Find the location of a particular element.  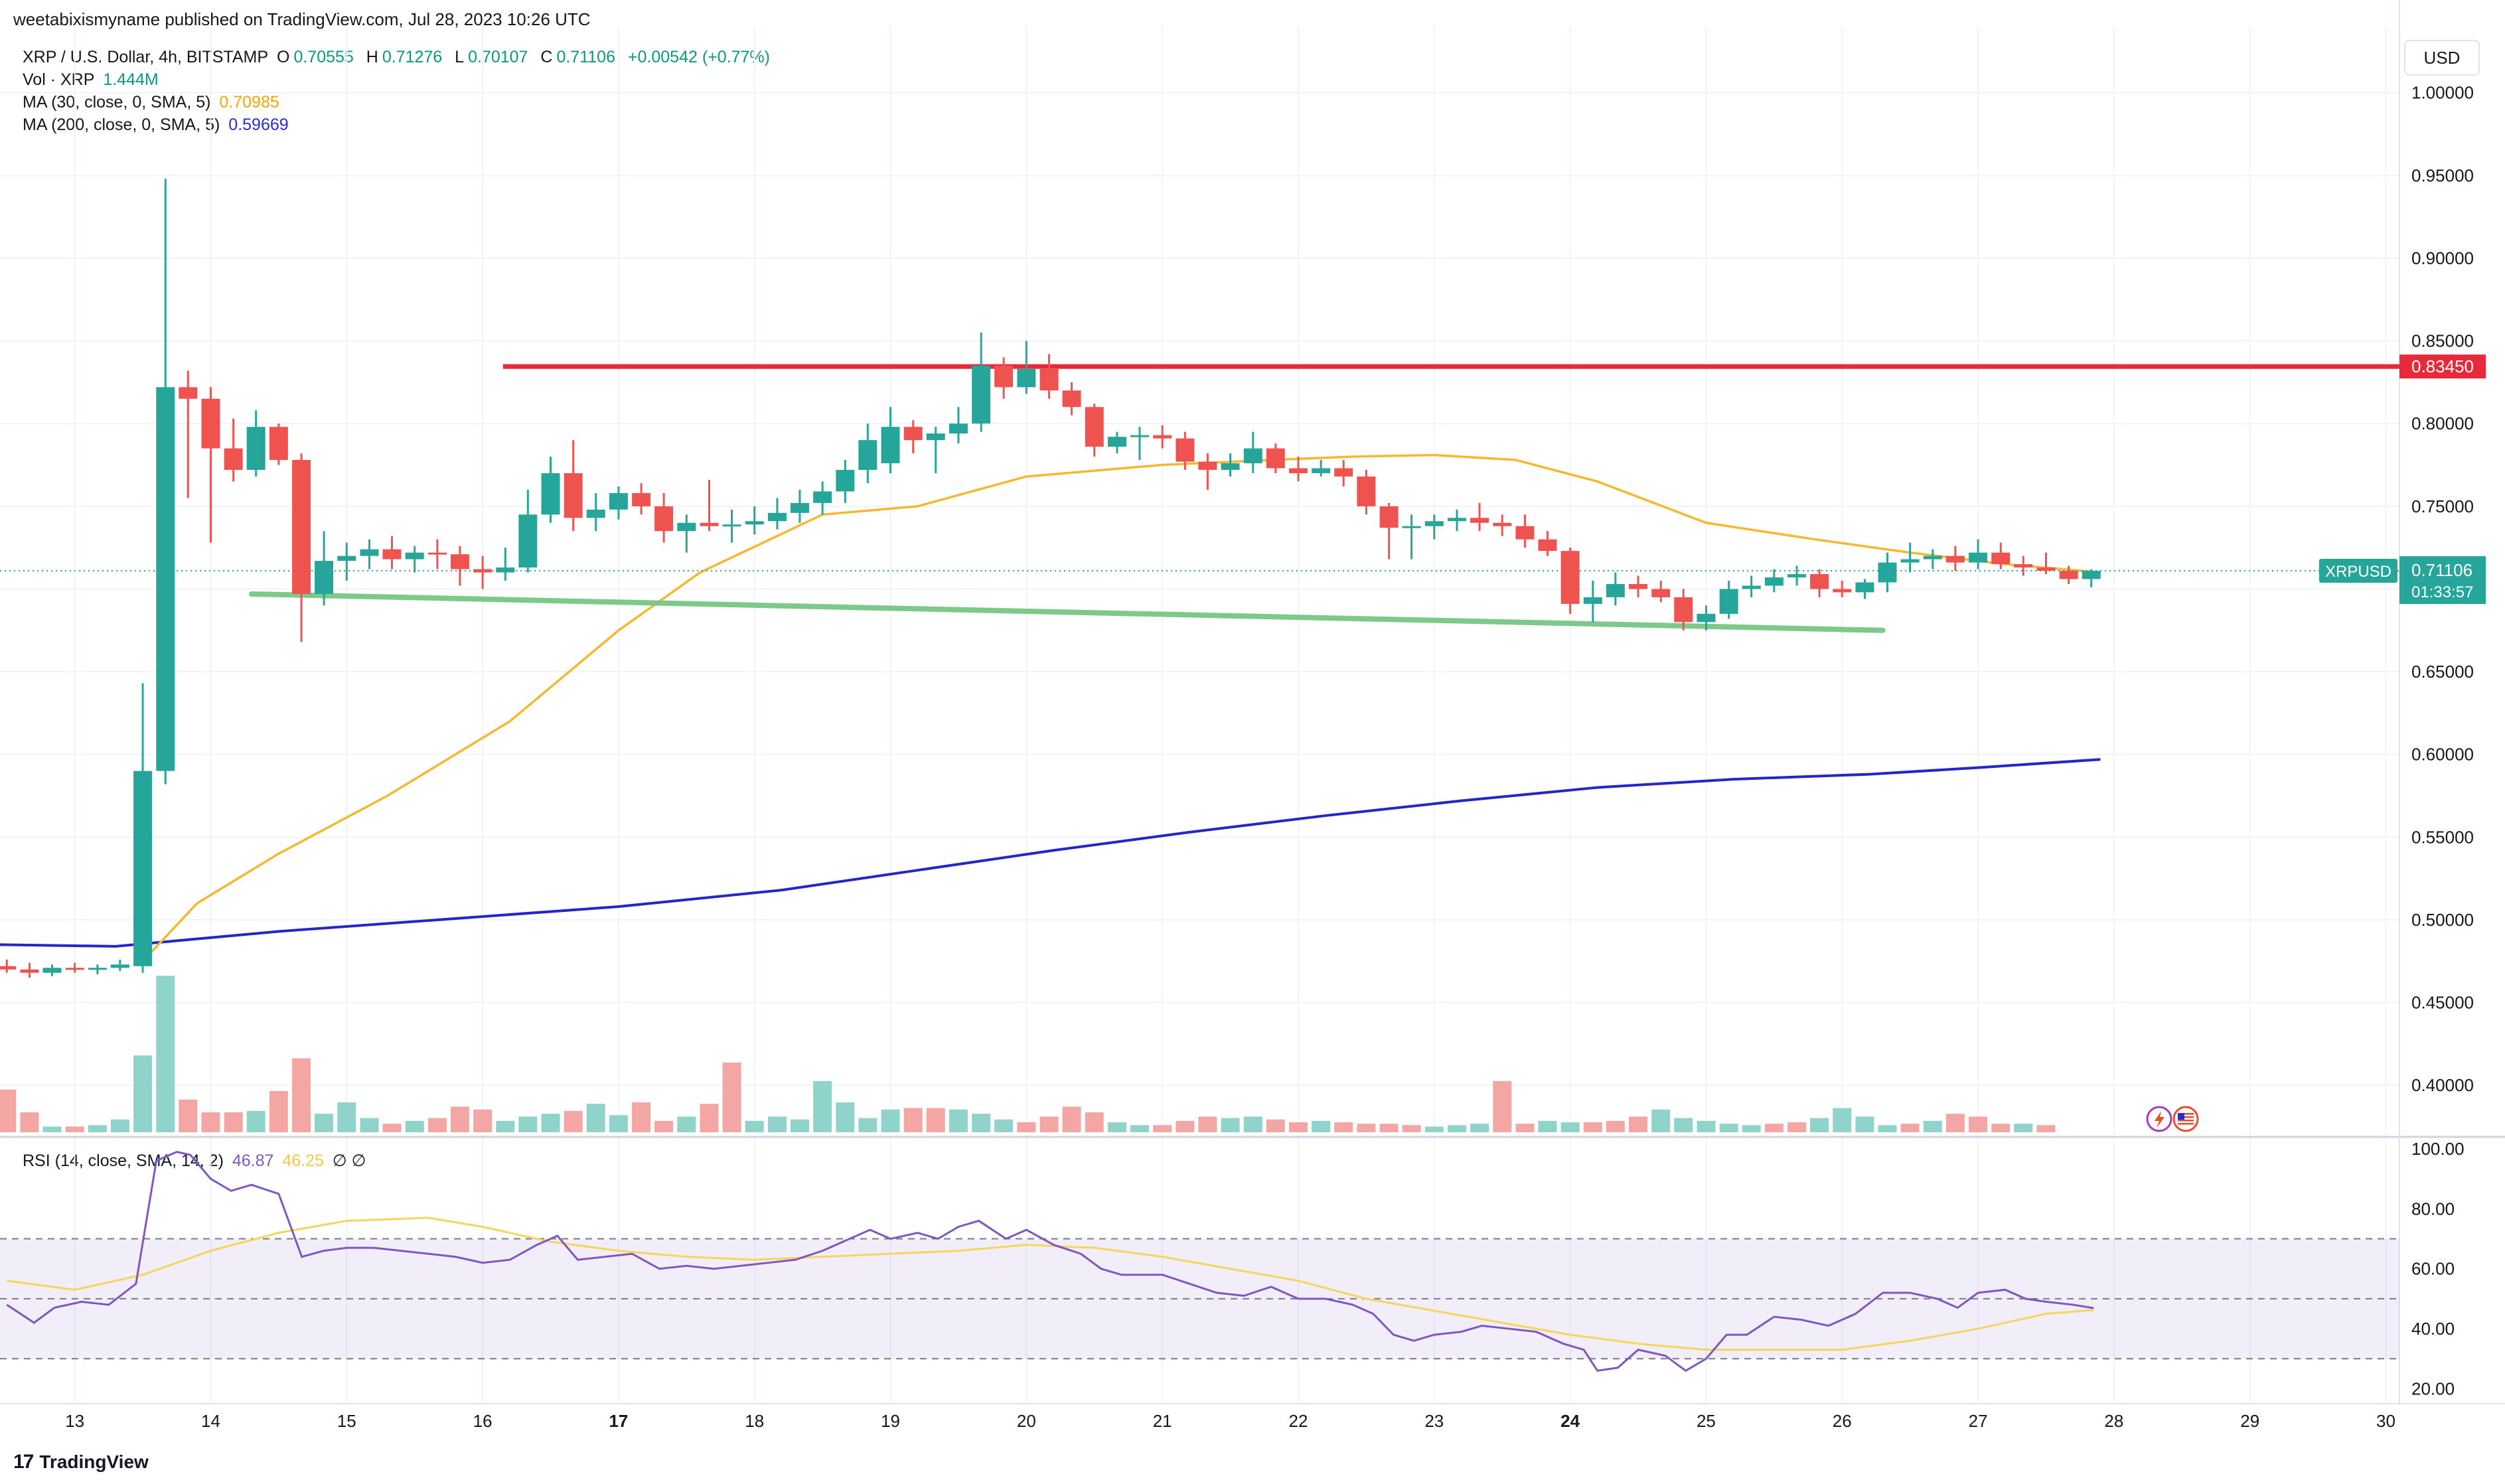

ma200-line is located at coordinates (1050, 853).